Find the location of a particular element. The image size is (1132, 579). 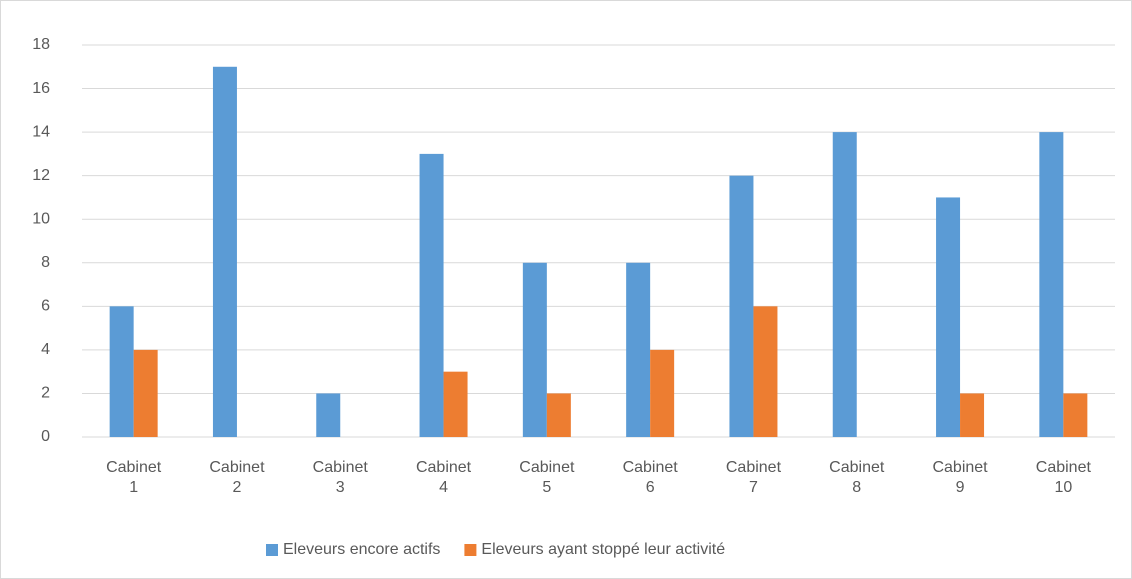

x-tick-label: Cabinet 5 is located at coordinates (547, 477).